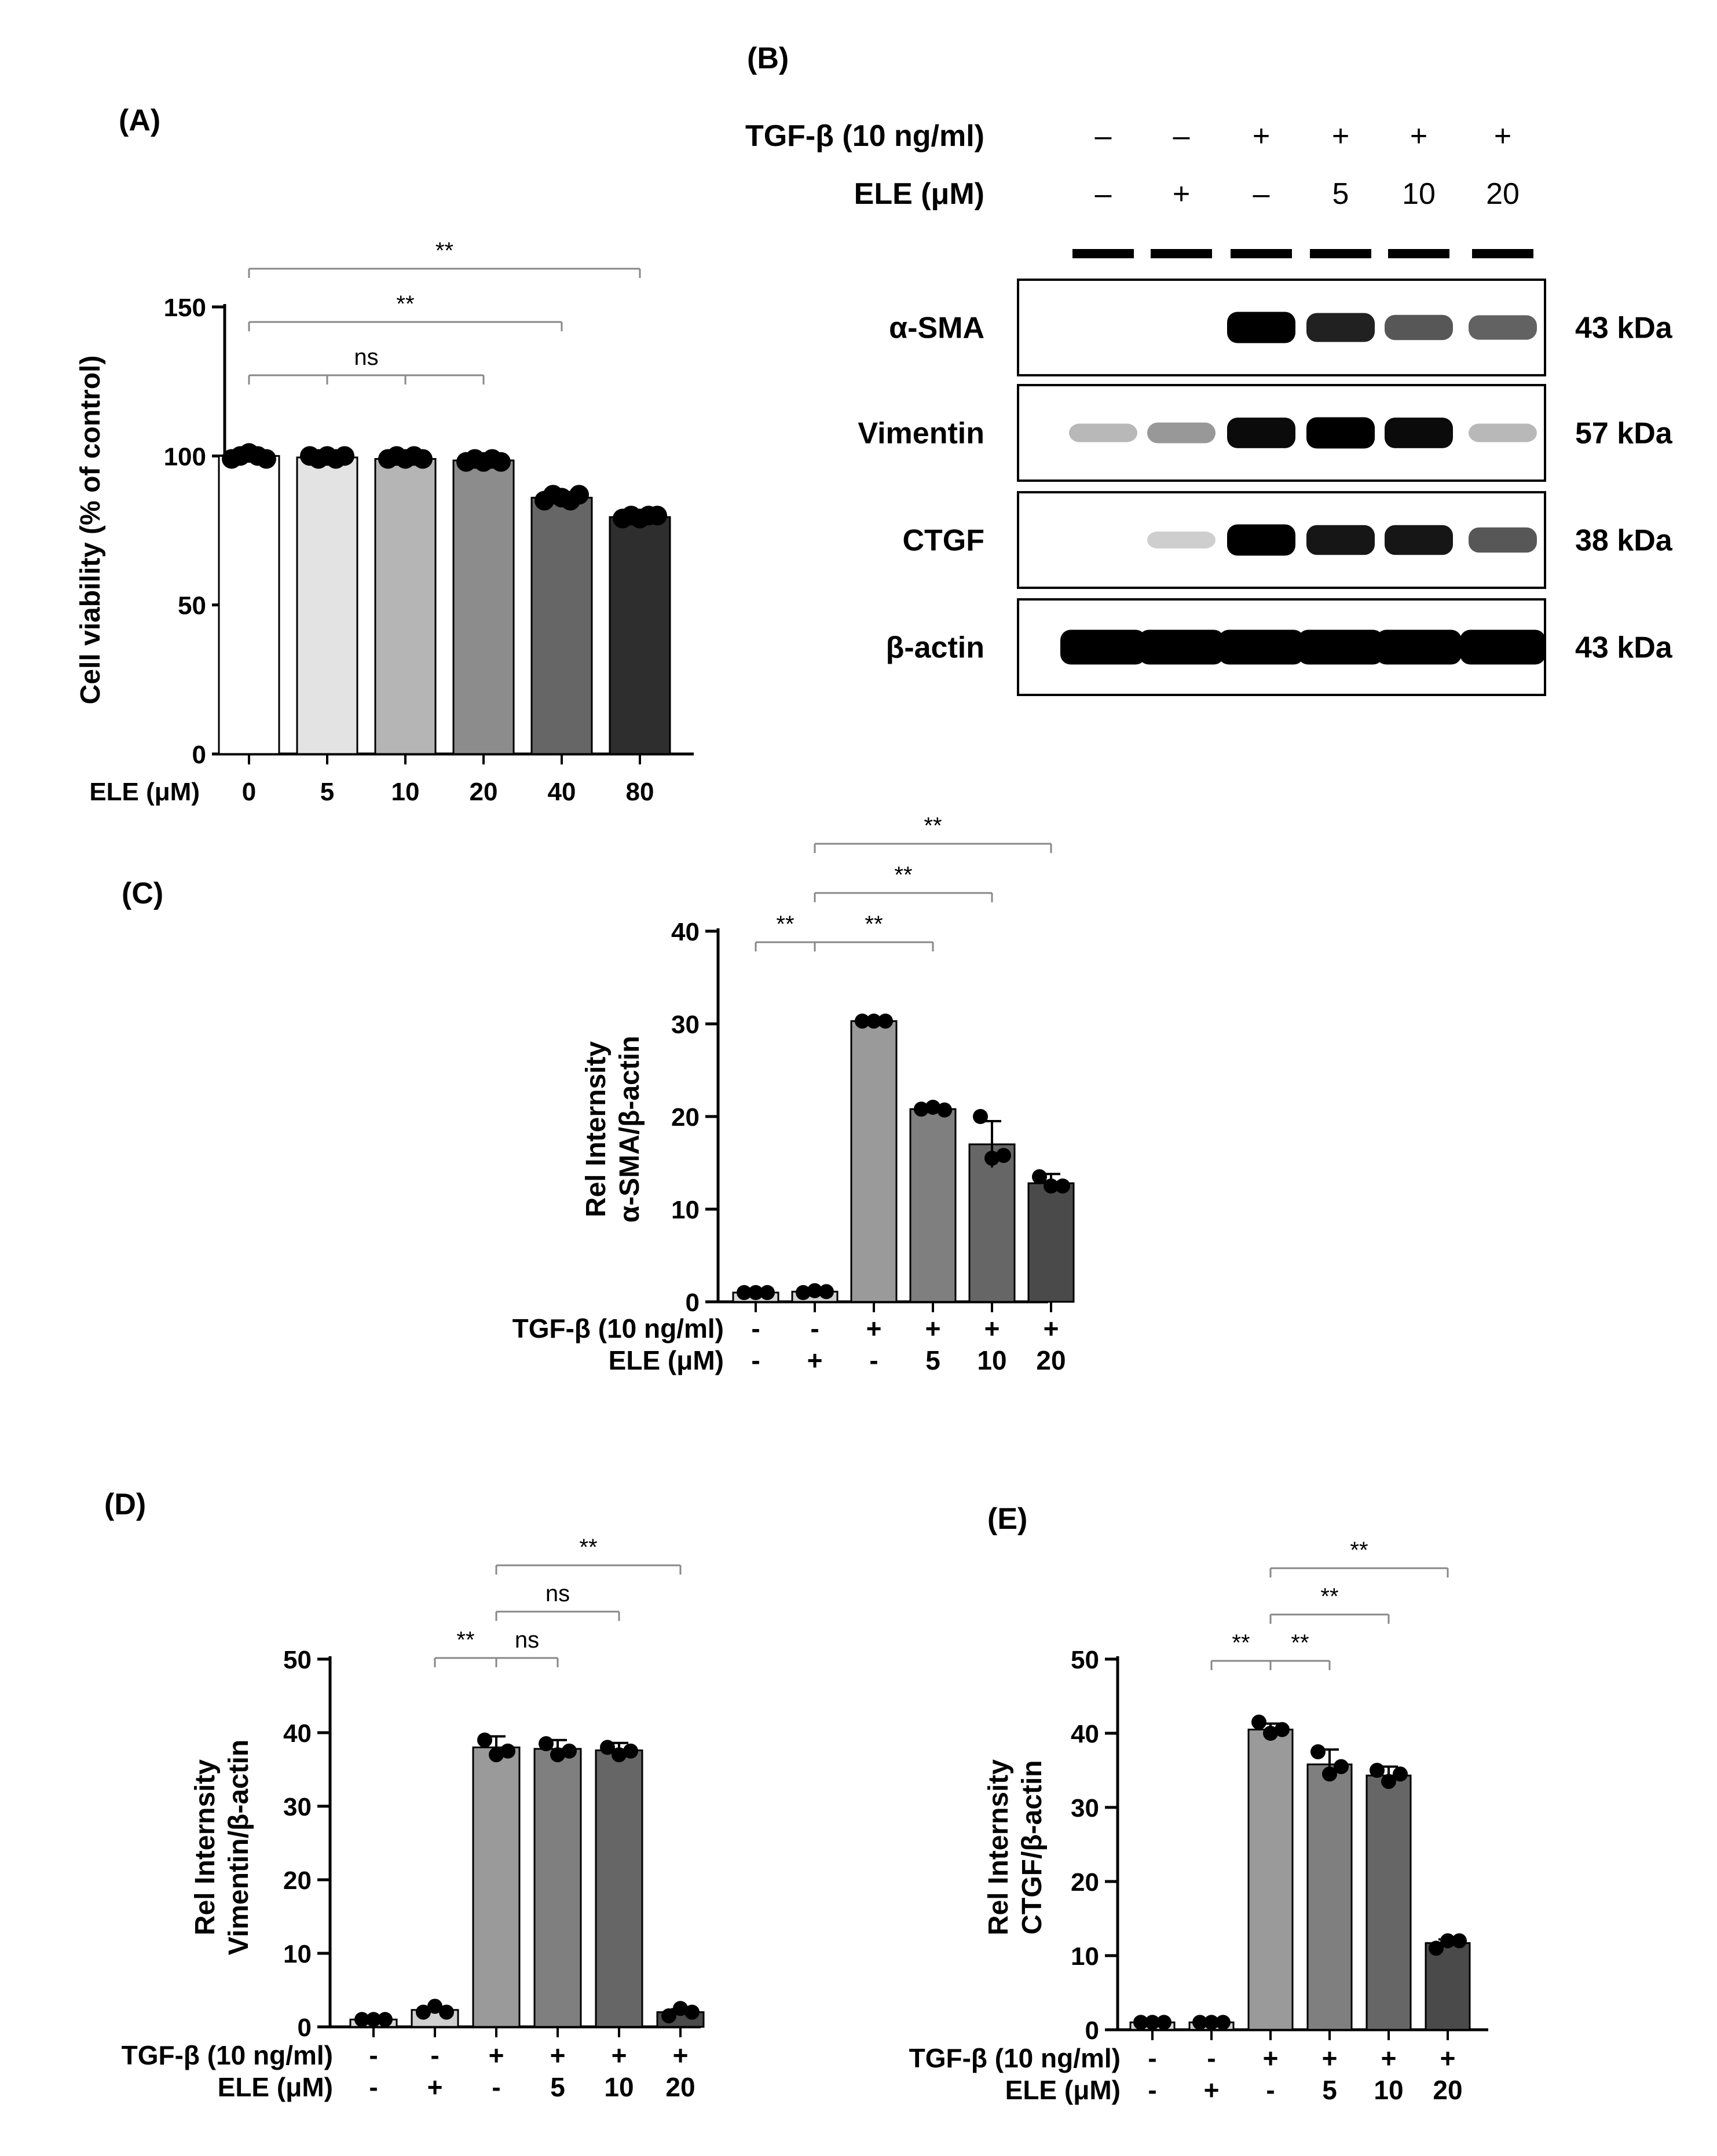 The image size is (1717, 2156). Describe the element at coordinates (142, 893) in the screenshot. I see `panel-label-c: (C)` at that location.